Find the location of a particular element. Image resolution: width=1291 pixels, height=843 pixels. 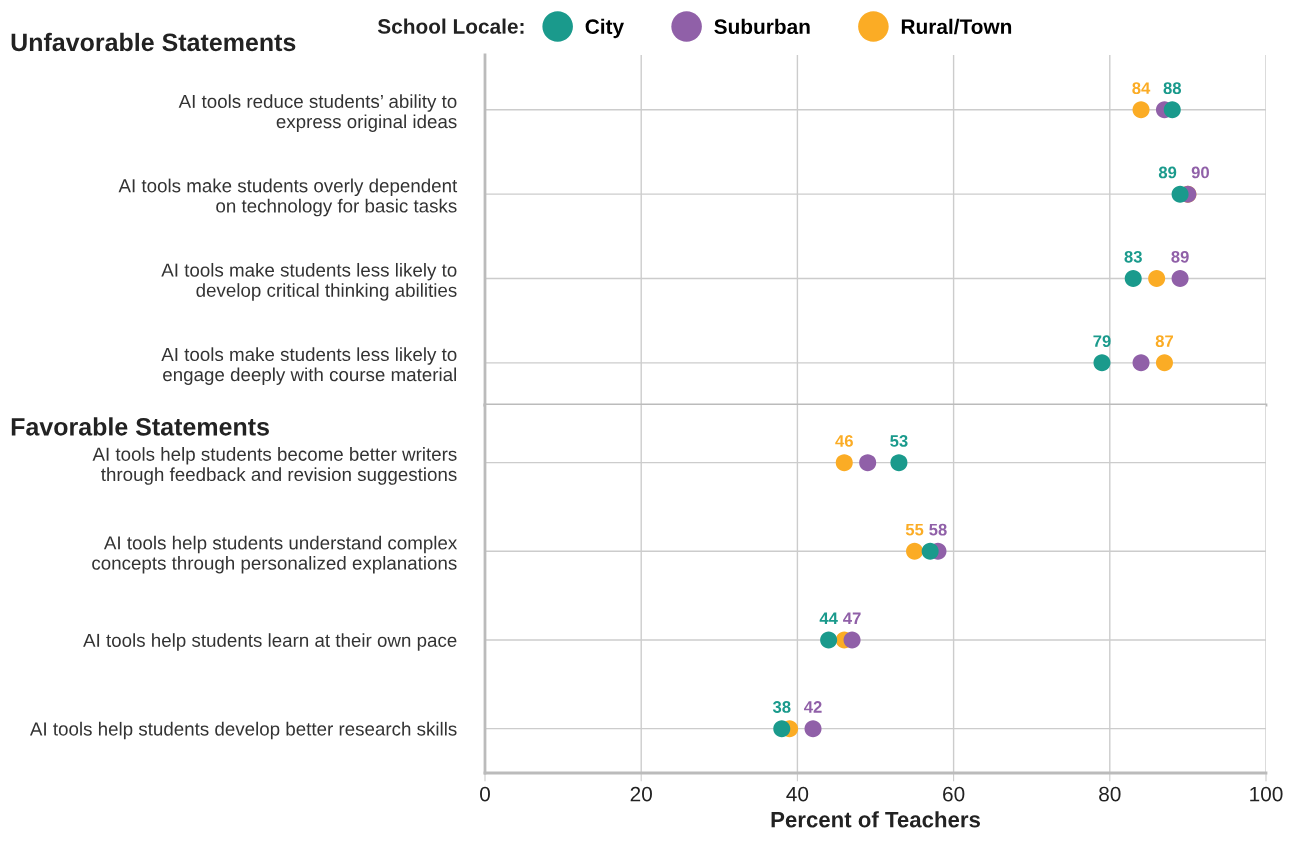

x-axis-title: Percent of Teachers is located at coordinates (875, 819).